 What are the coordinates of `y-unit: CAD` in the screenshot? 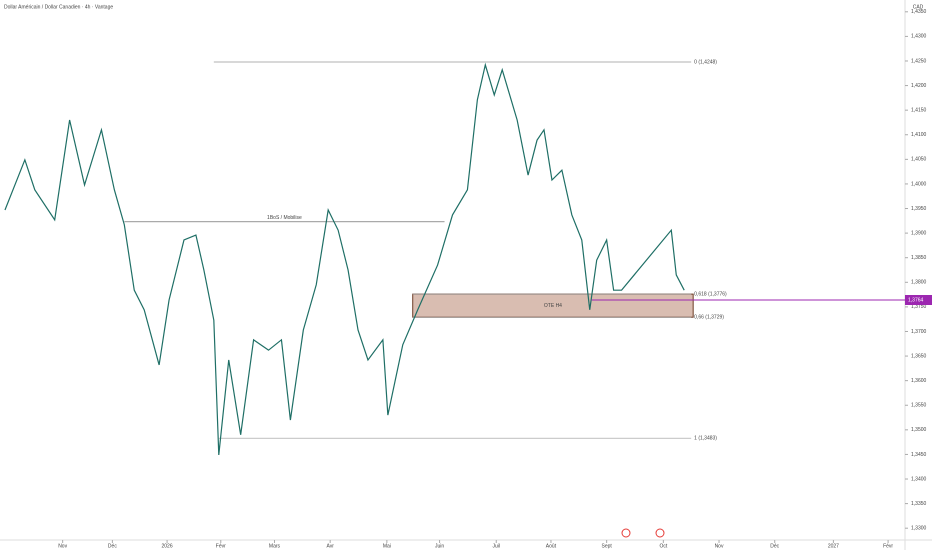 It's located at (918, 7).